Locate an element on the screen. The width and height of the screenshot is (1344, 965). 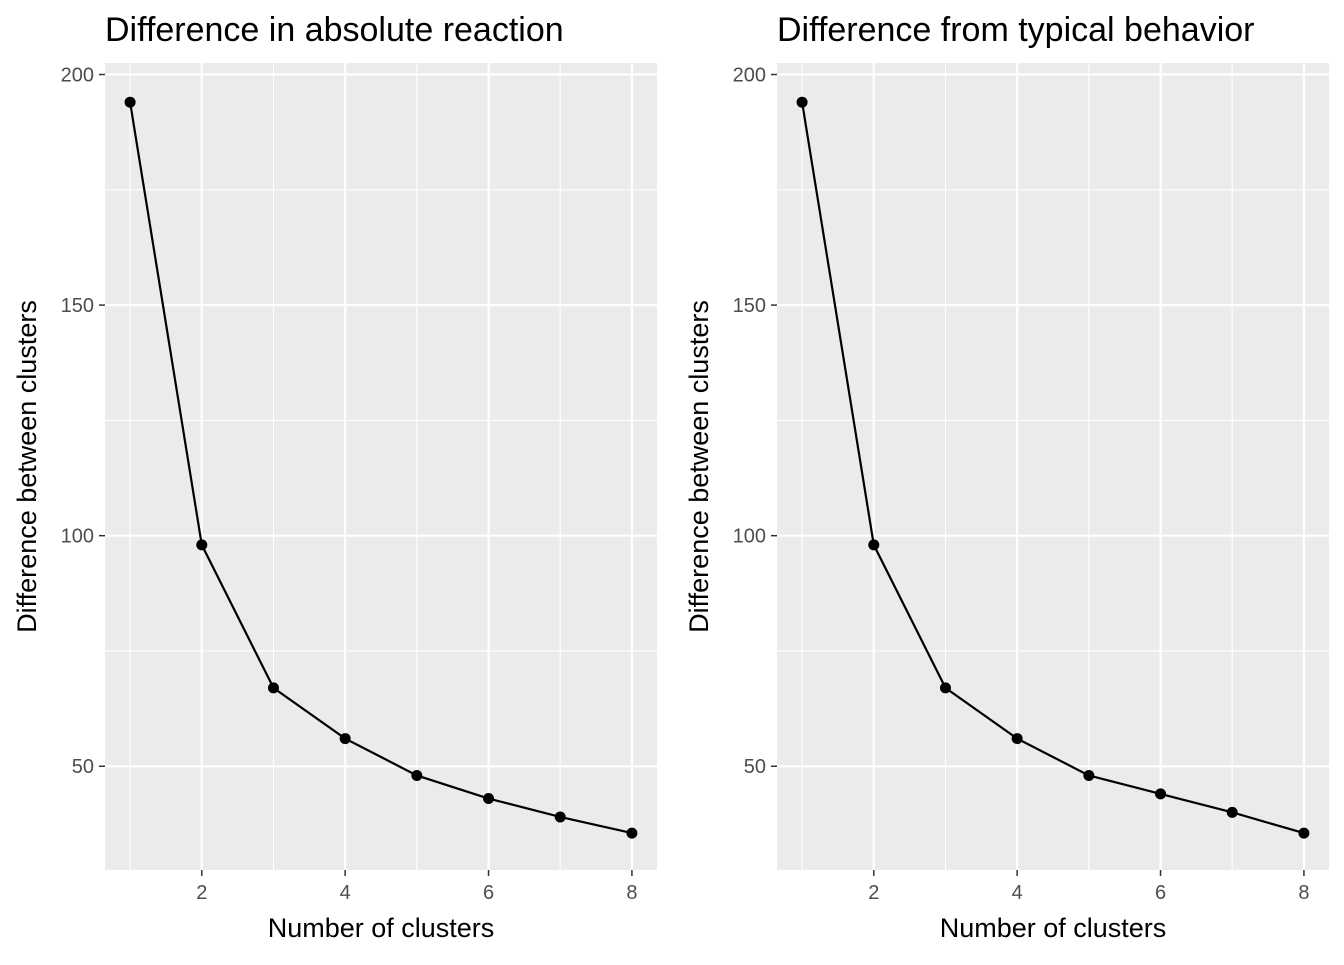
chart-title: Difference in absolute reaction is located at coordinates (334, 30).